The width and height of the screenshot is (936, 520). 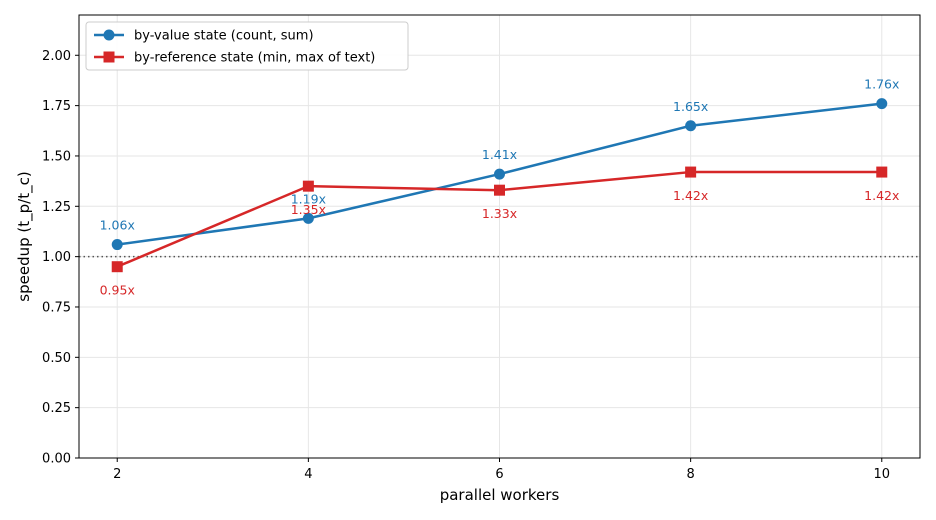 I want to click on data-label: 1.65x, so click(x=690, y=106).